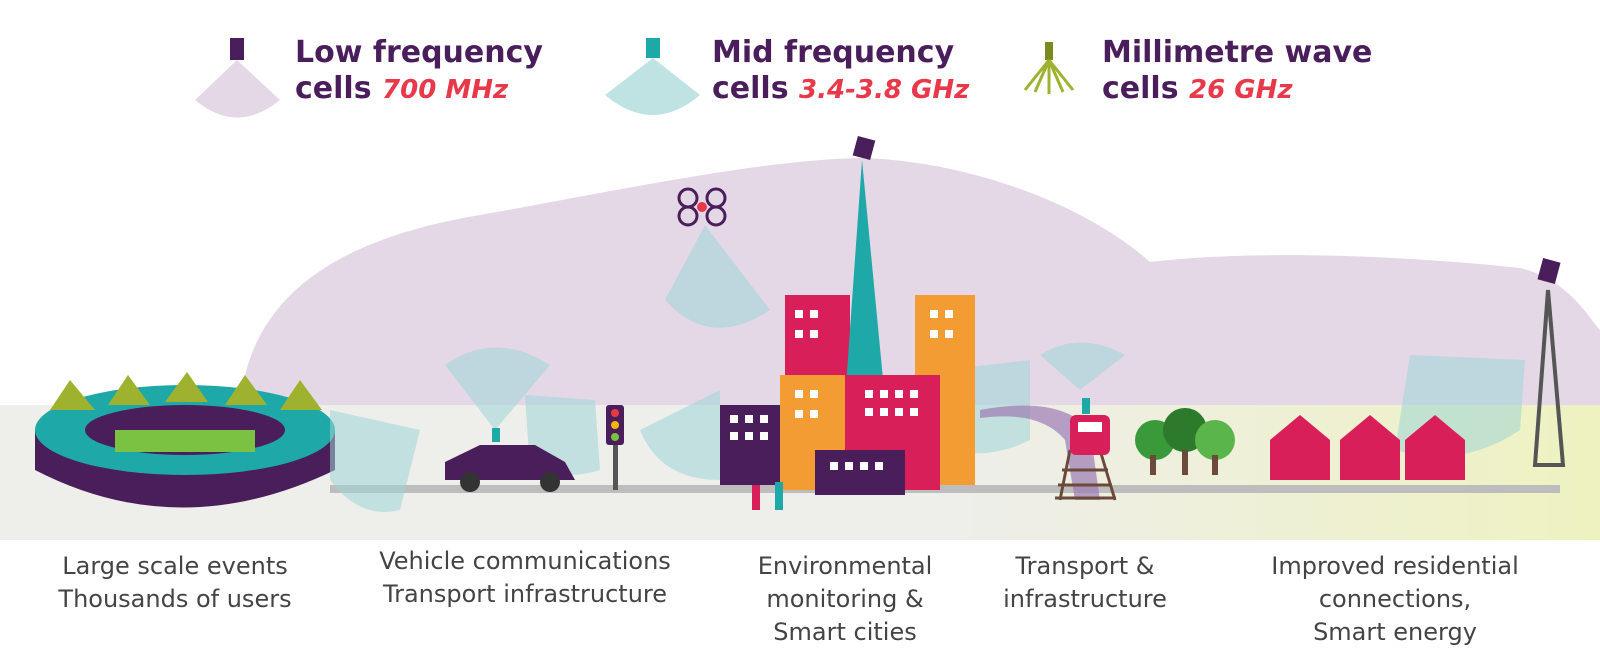  What do you see at coordinates (524, 594) in the screenshot?
I see `caption-line: Transport infrastructure` at bounding box center [524, 594].